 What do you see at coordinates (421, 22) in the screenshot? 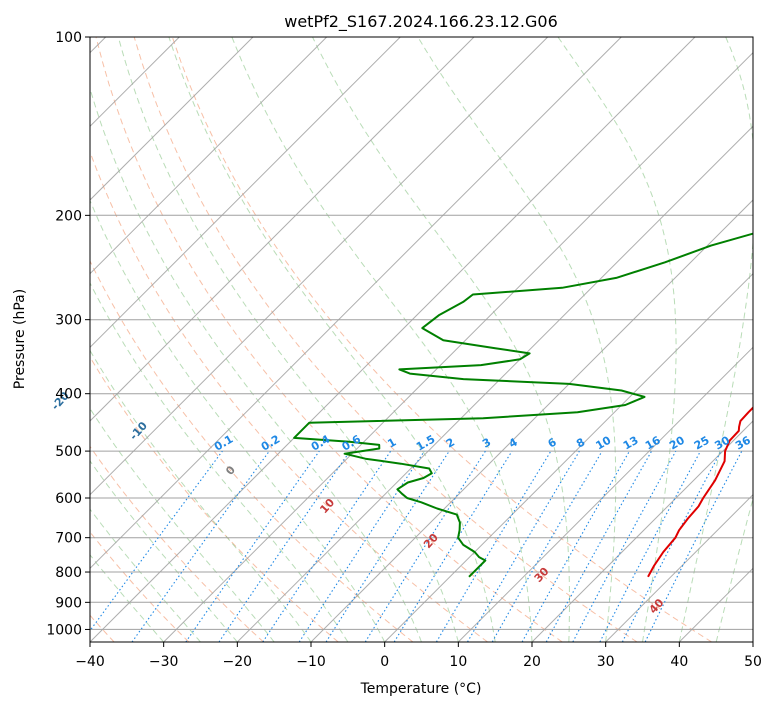
I see `chart-title: wetPf2_S167.2024.166.23.12.G06` at bounding box center [421, 22].